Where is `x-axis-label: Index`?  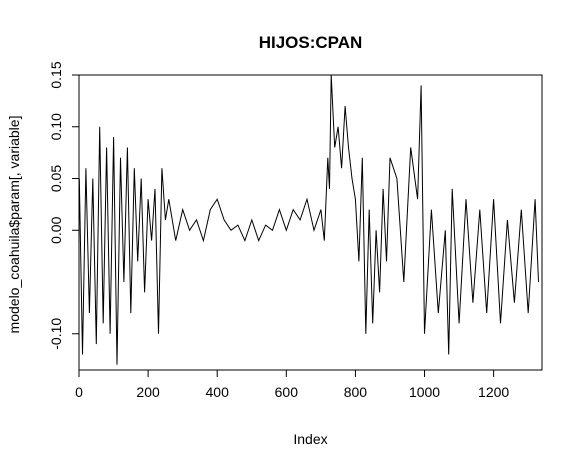 x-axis-label: Index is located at coordinates (310, 439).